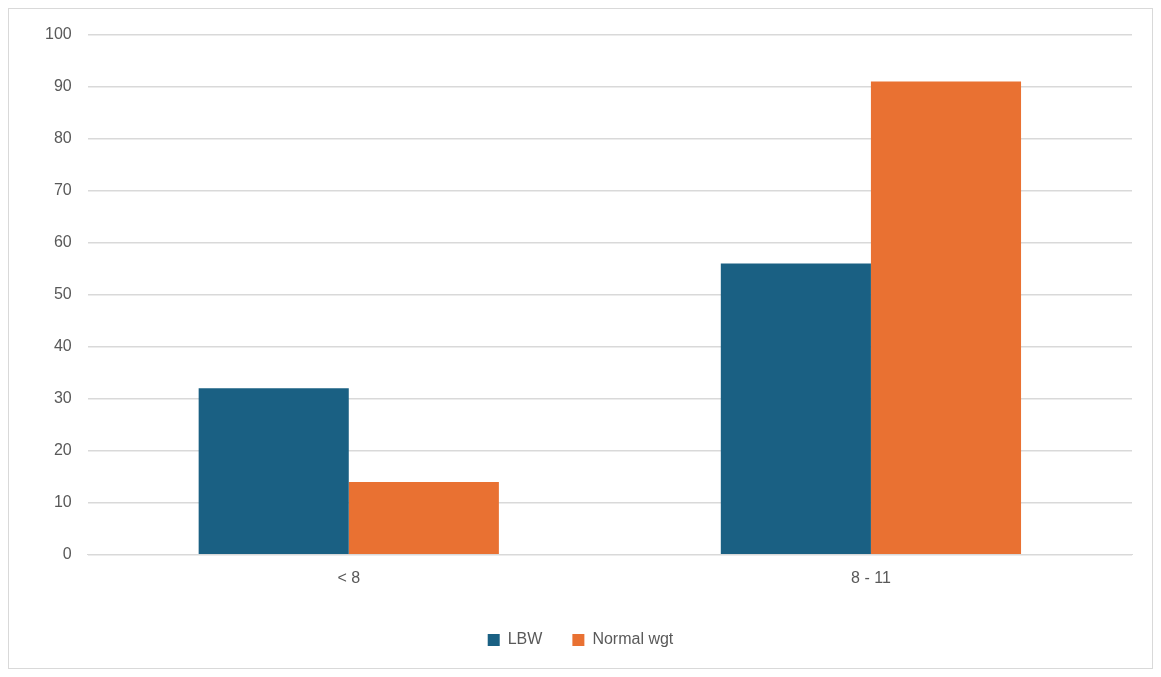 This screenshot has width=1161, height=677. What do you see at coordinates (62, 138) in the screenshot?
I see `y-tick-label: 80` at bounding box center [62, 138].